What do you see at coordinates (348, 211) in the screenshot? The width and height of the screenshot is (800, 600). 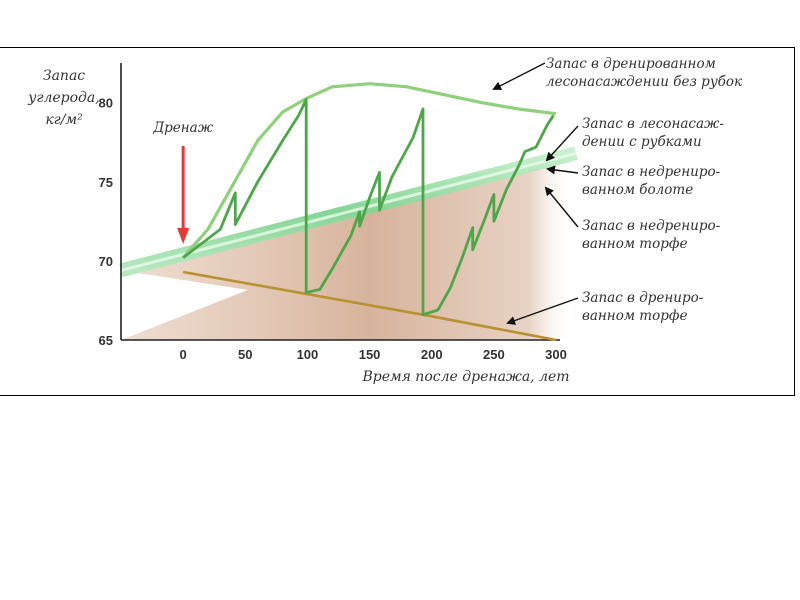 I see `undrained-mire-highlight` at bounding box center [348, 211].